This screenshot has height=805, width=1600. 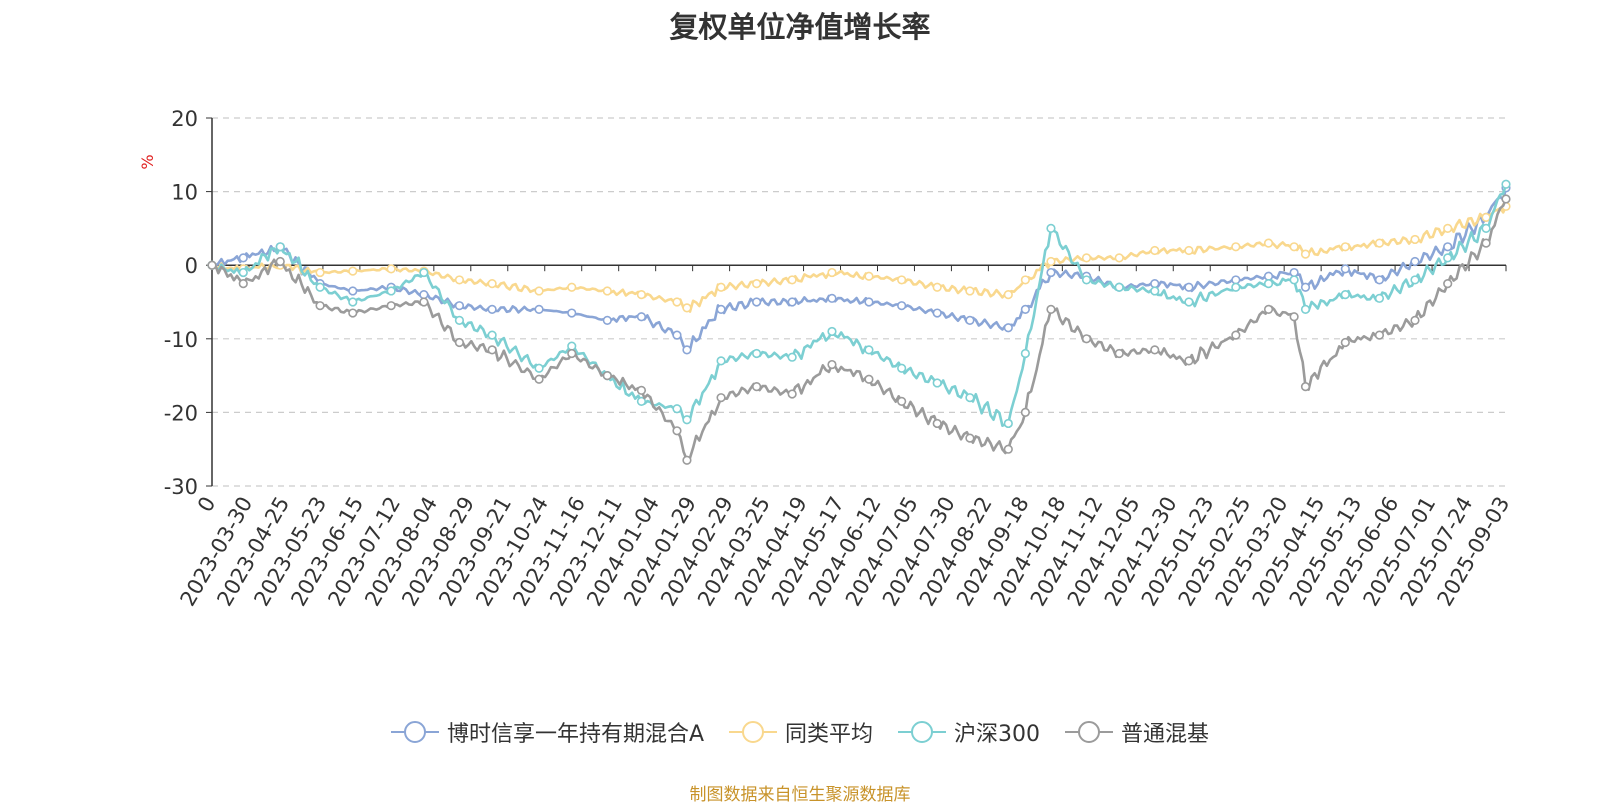 I want to click on legend-label: 沪深300, so click(x=997, y=734).